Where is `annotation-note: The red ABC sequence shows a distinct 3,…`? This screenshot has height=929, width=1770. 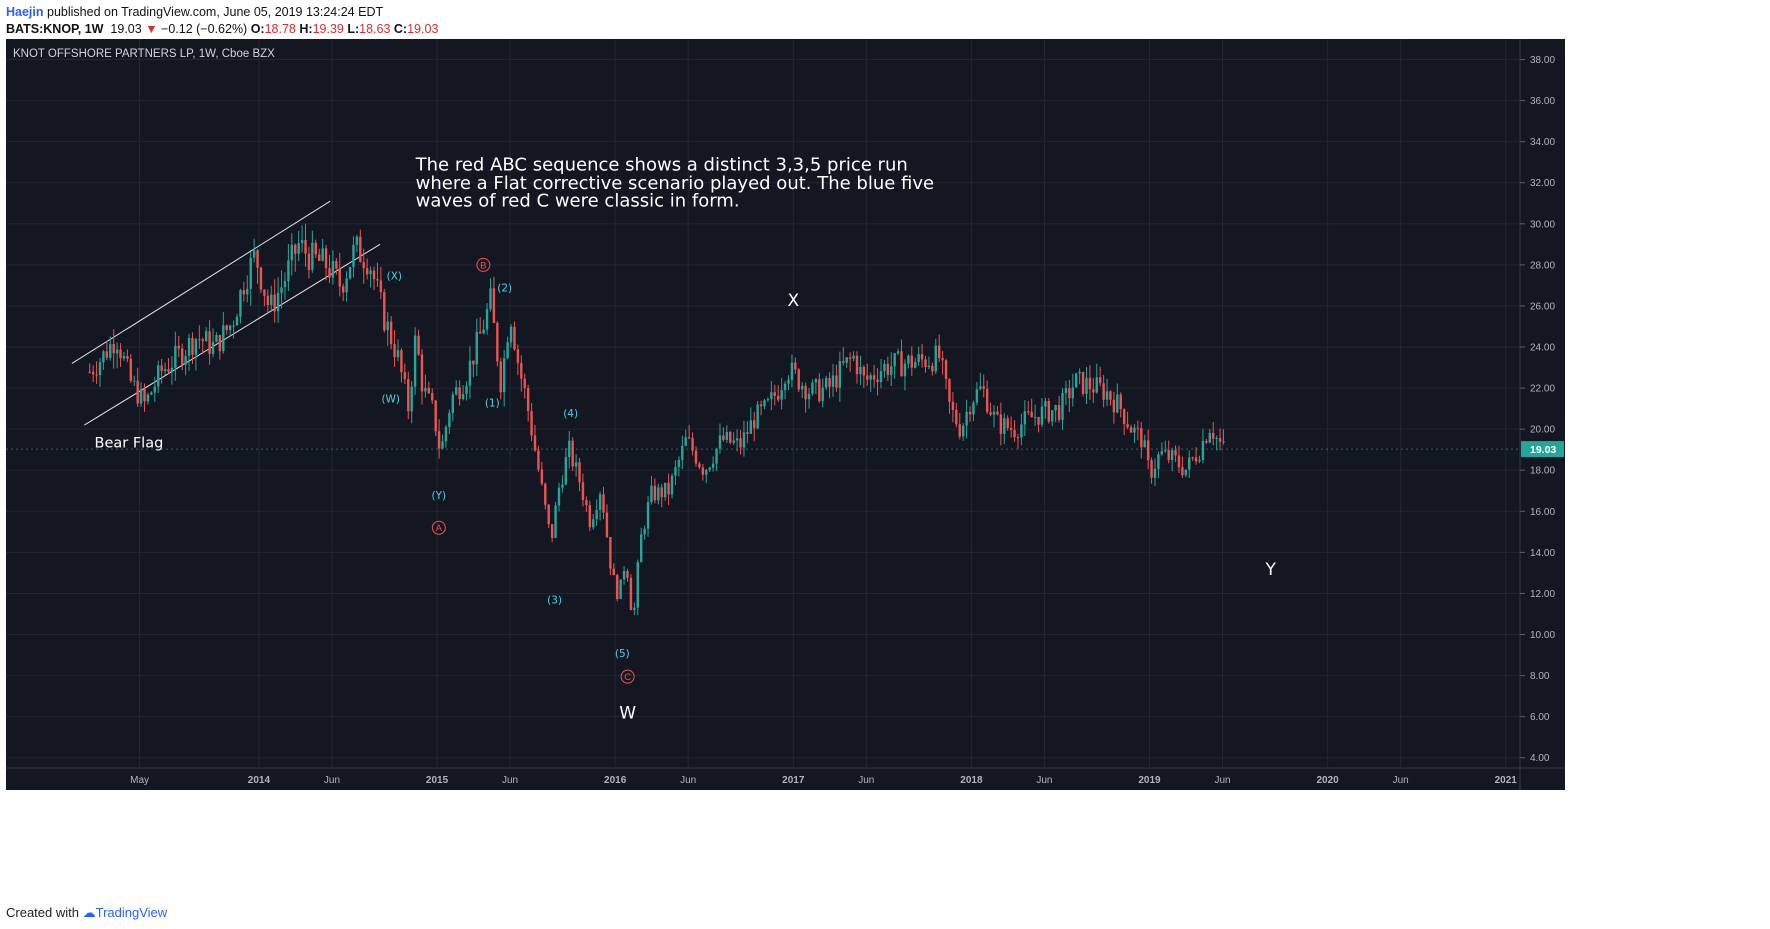
annotation-note: The red ABC sequence shows a distinct 3,… is located at coordinates (661, 164).